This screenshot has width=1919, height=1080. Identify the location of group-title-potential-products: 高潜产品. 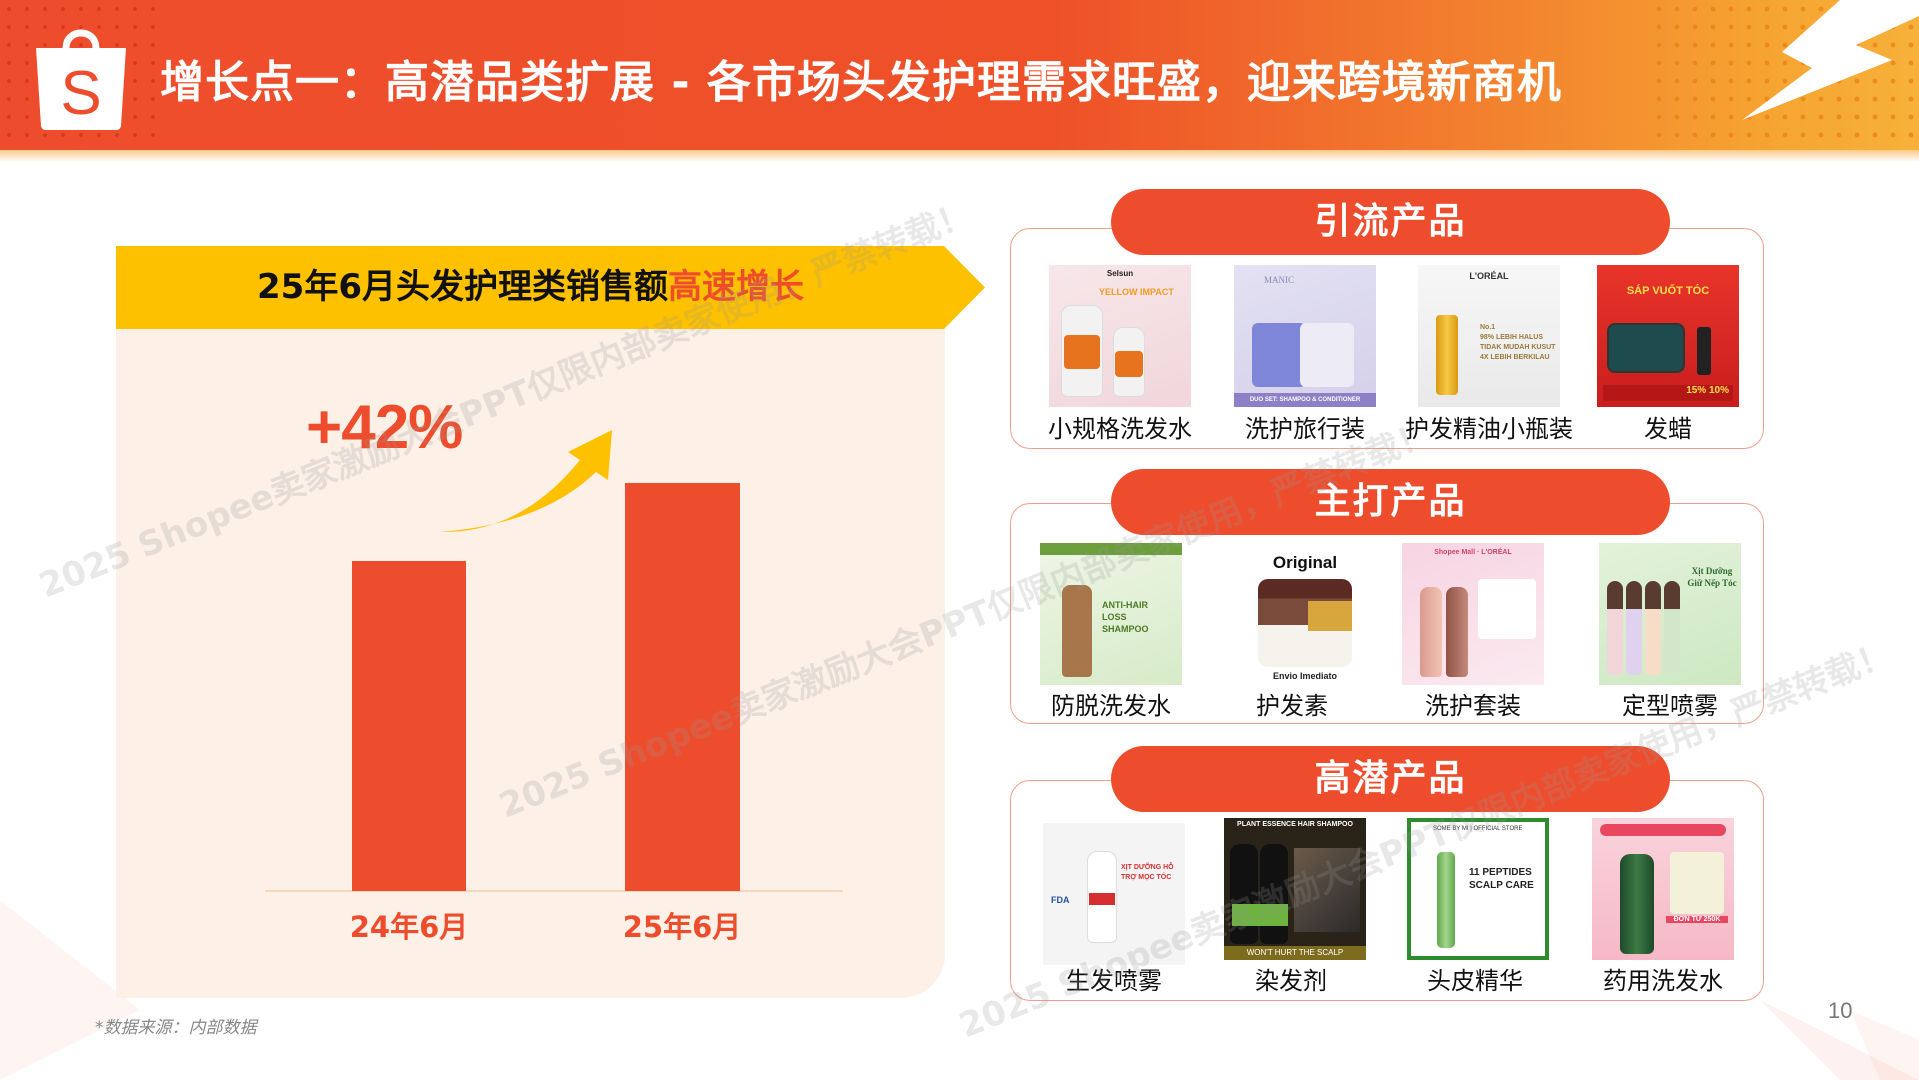
(1390, 779).